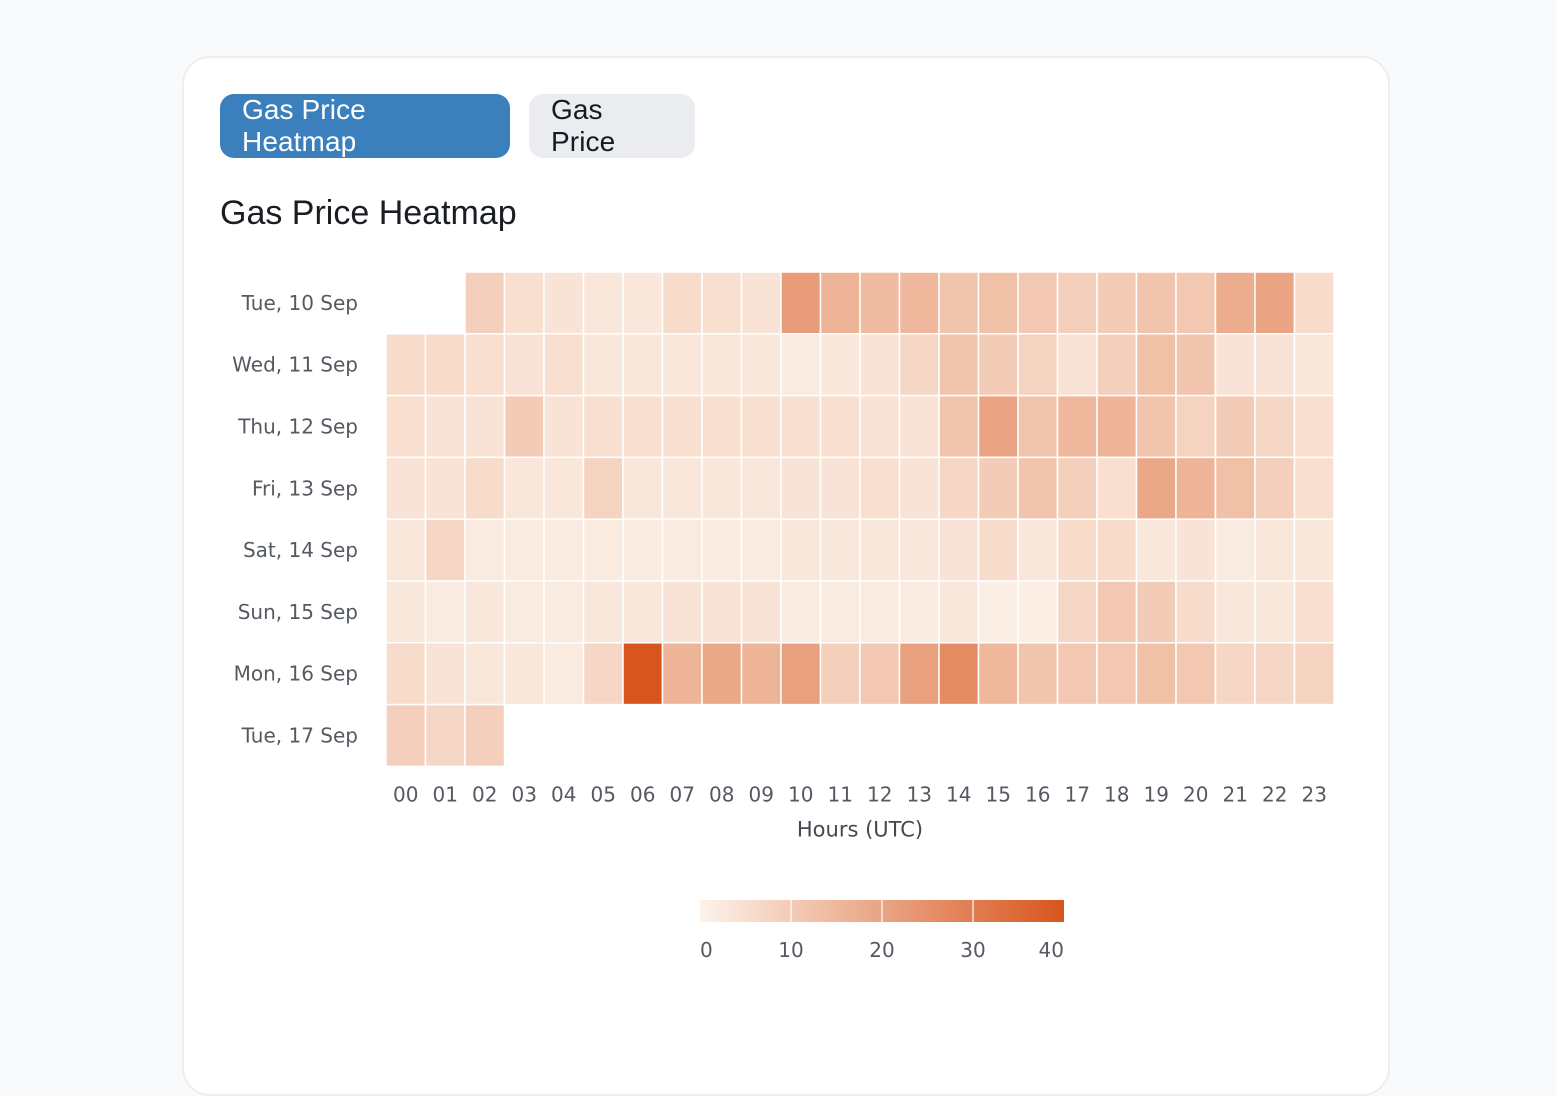 This screenshot has height=1096, width=1556. What do you see at coordinates (790, 950) in the screenshot?
I see `colorbar-tick-label: 10` at bounding box center [790, 950].